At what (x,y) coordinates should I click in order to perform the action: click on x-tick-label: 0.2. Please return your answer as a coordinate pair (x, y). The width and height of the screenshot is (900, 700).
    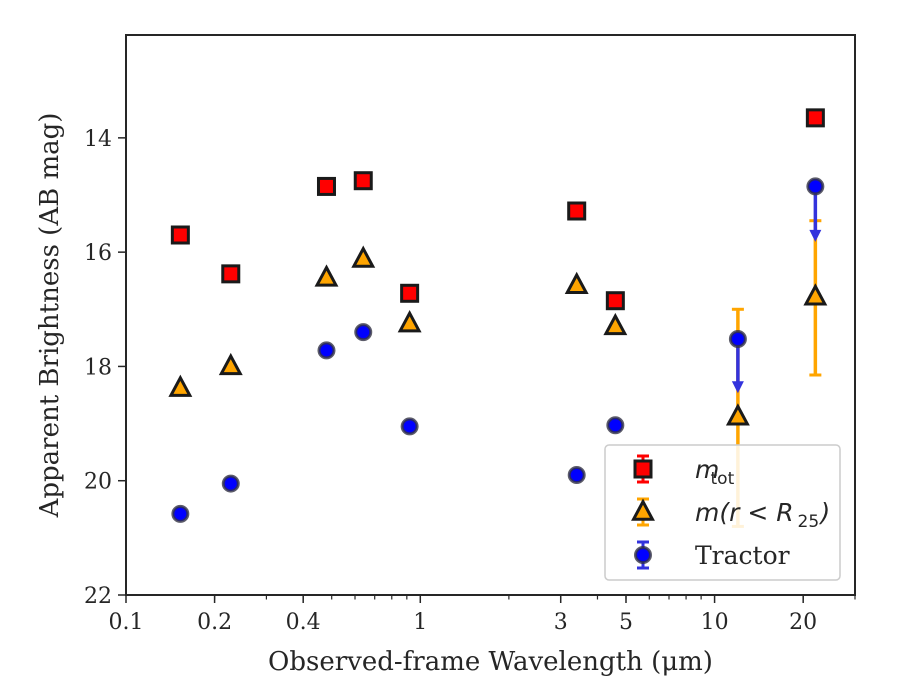
    Looking at the image, I should click on (214, 622).